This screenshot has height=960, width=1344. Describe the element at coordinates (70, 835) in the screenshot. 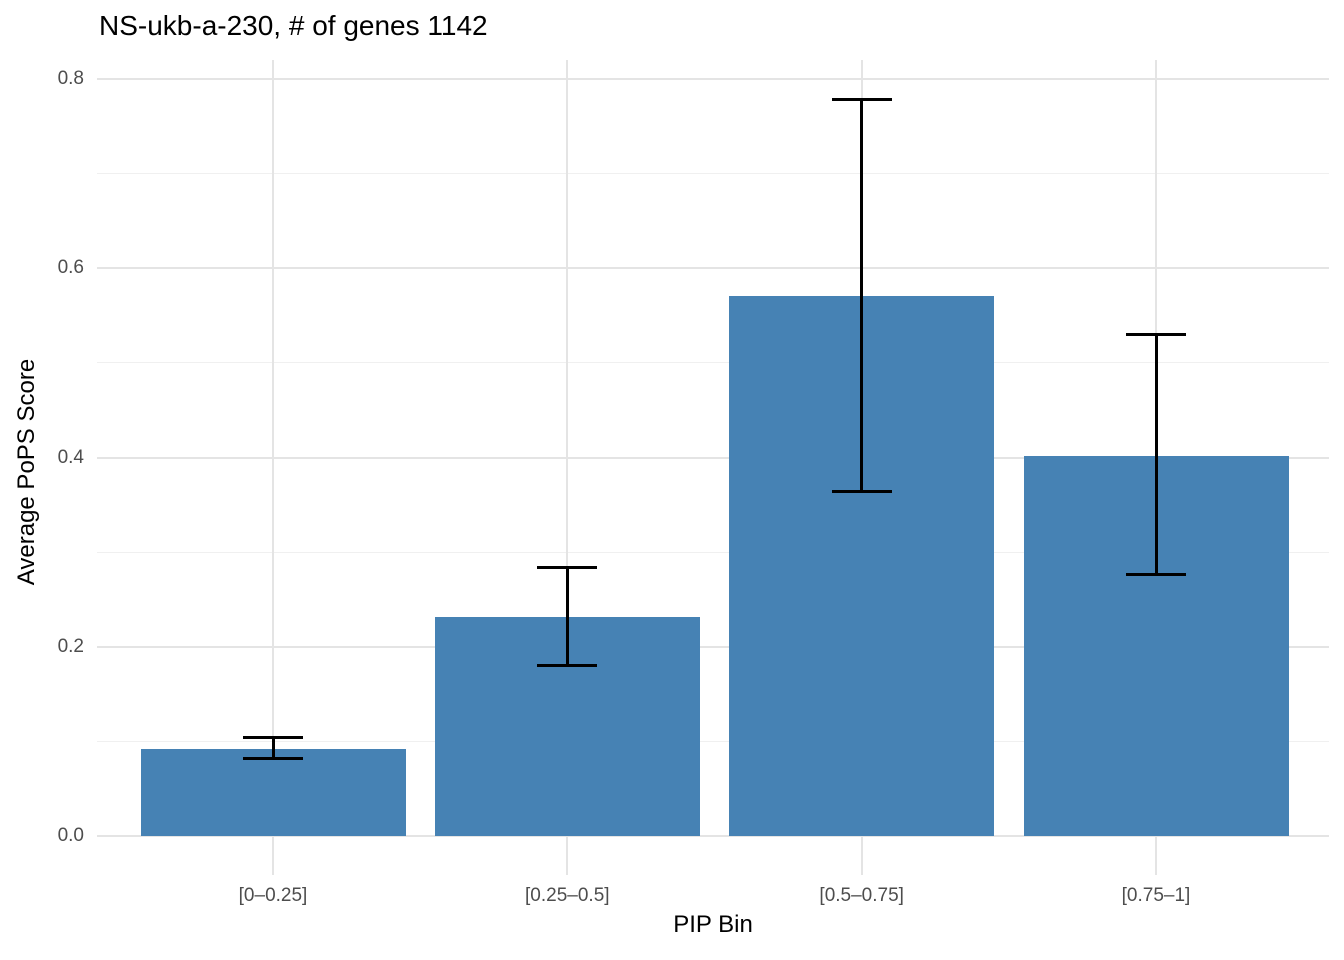

I see `y-tick-label: 0.0` at that location.